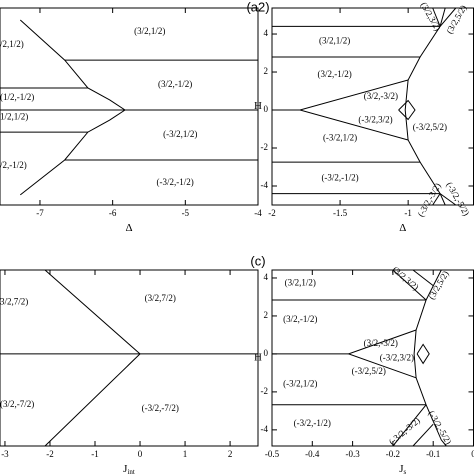  Describe the element at coordinates (186, 213) in the screenshot. I see `x-tick-label: -5` at that location.